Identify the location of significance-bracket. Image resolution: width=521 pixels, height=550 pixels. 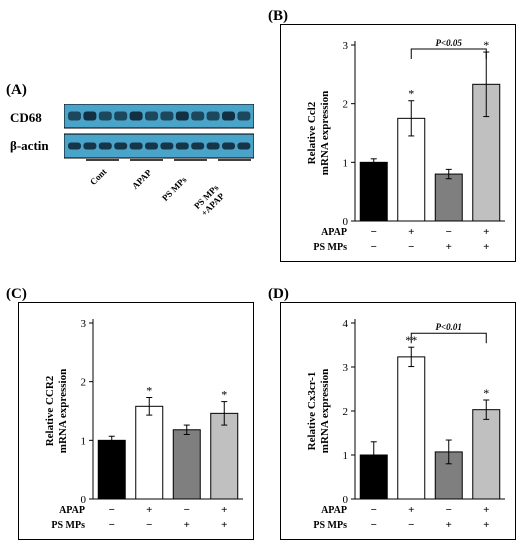
(448, 53).